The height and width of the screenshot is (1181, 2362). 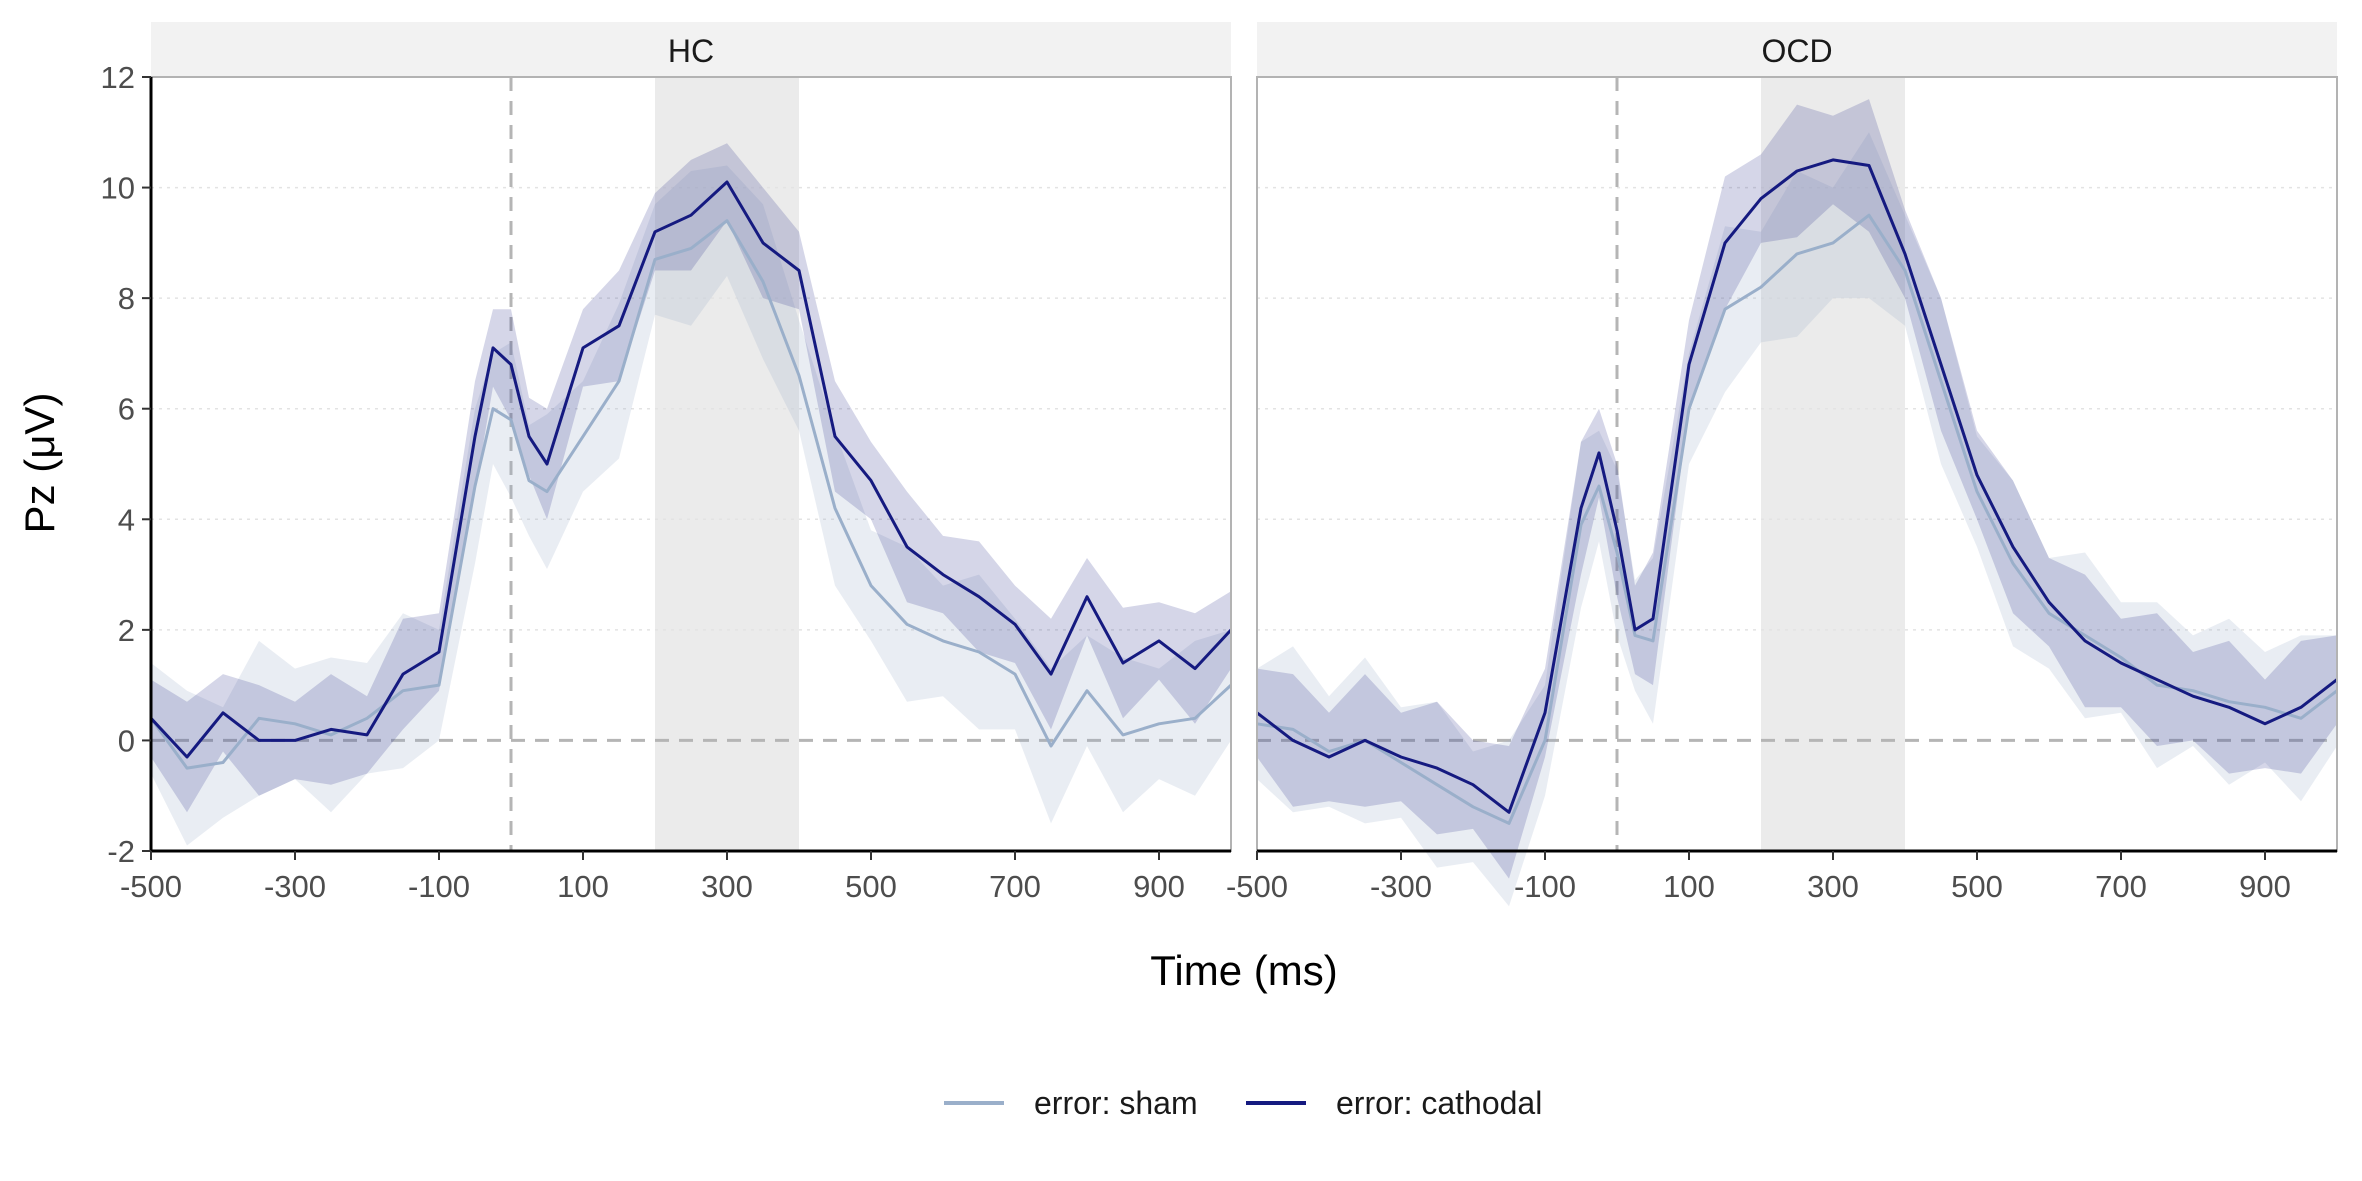 What do you see at coordinates (1833, 464) in the screenshot?
I see `analysis-window-ocd` at bounding box center [1833, 464].